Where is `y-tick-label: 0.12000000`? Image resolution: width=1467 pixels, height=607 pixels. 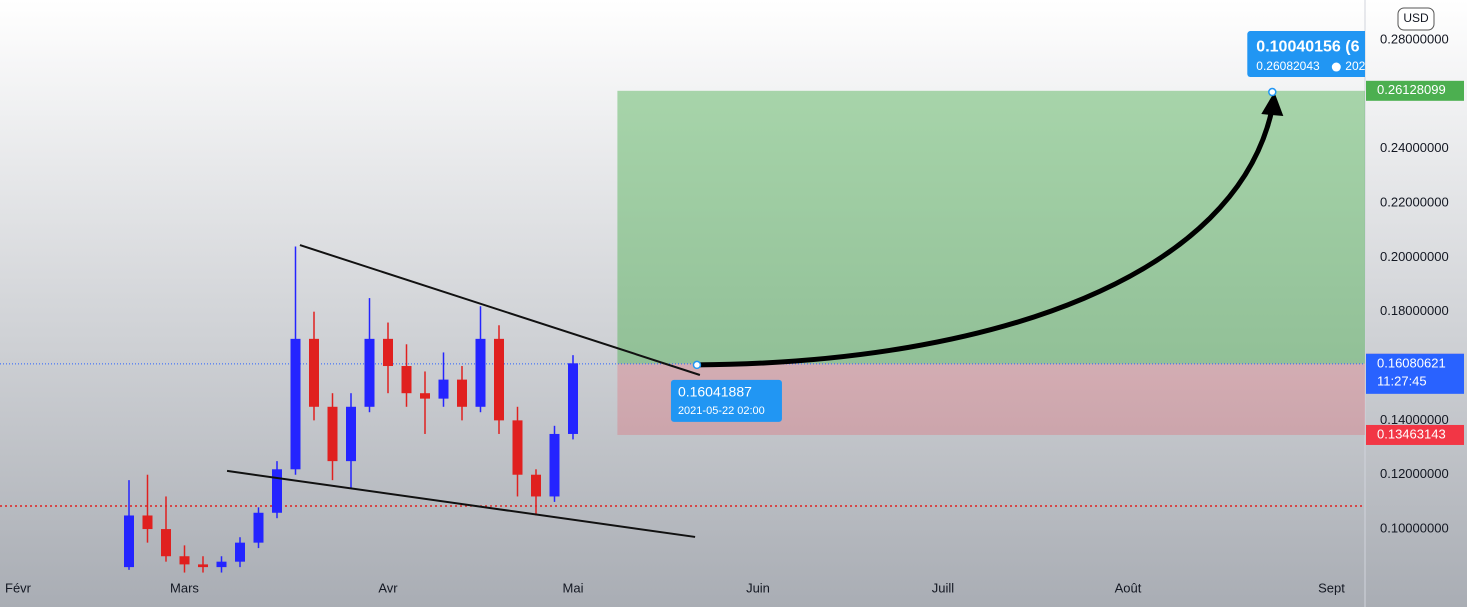 y-tick-label: 0.12000000 is located at coordinates (1414, 473).